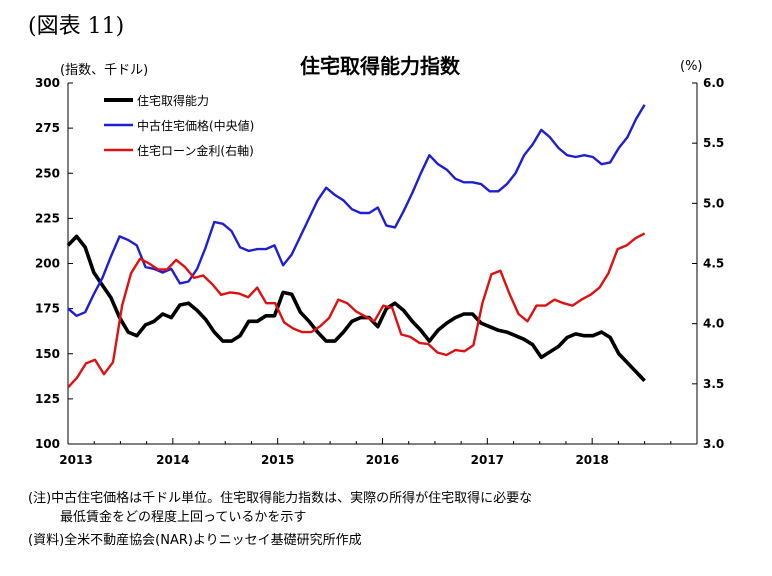 This screenshot has width=772, height=576. Describe the element at coordinates (47, 444) in the screenshot. I see `left-tick-label: 100` at that location.